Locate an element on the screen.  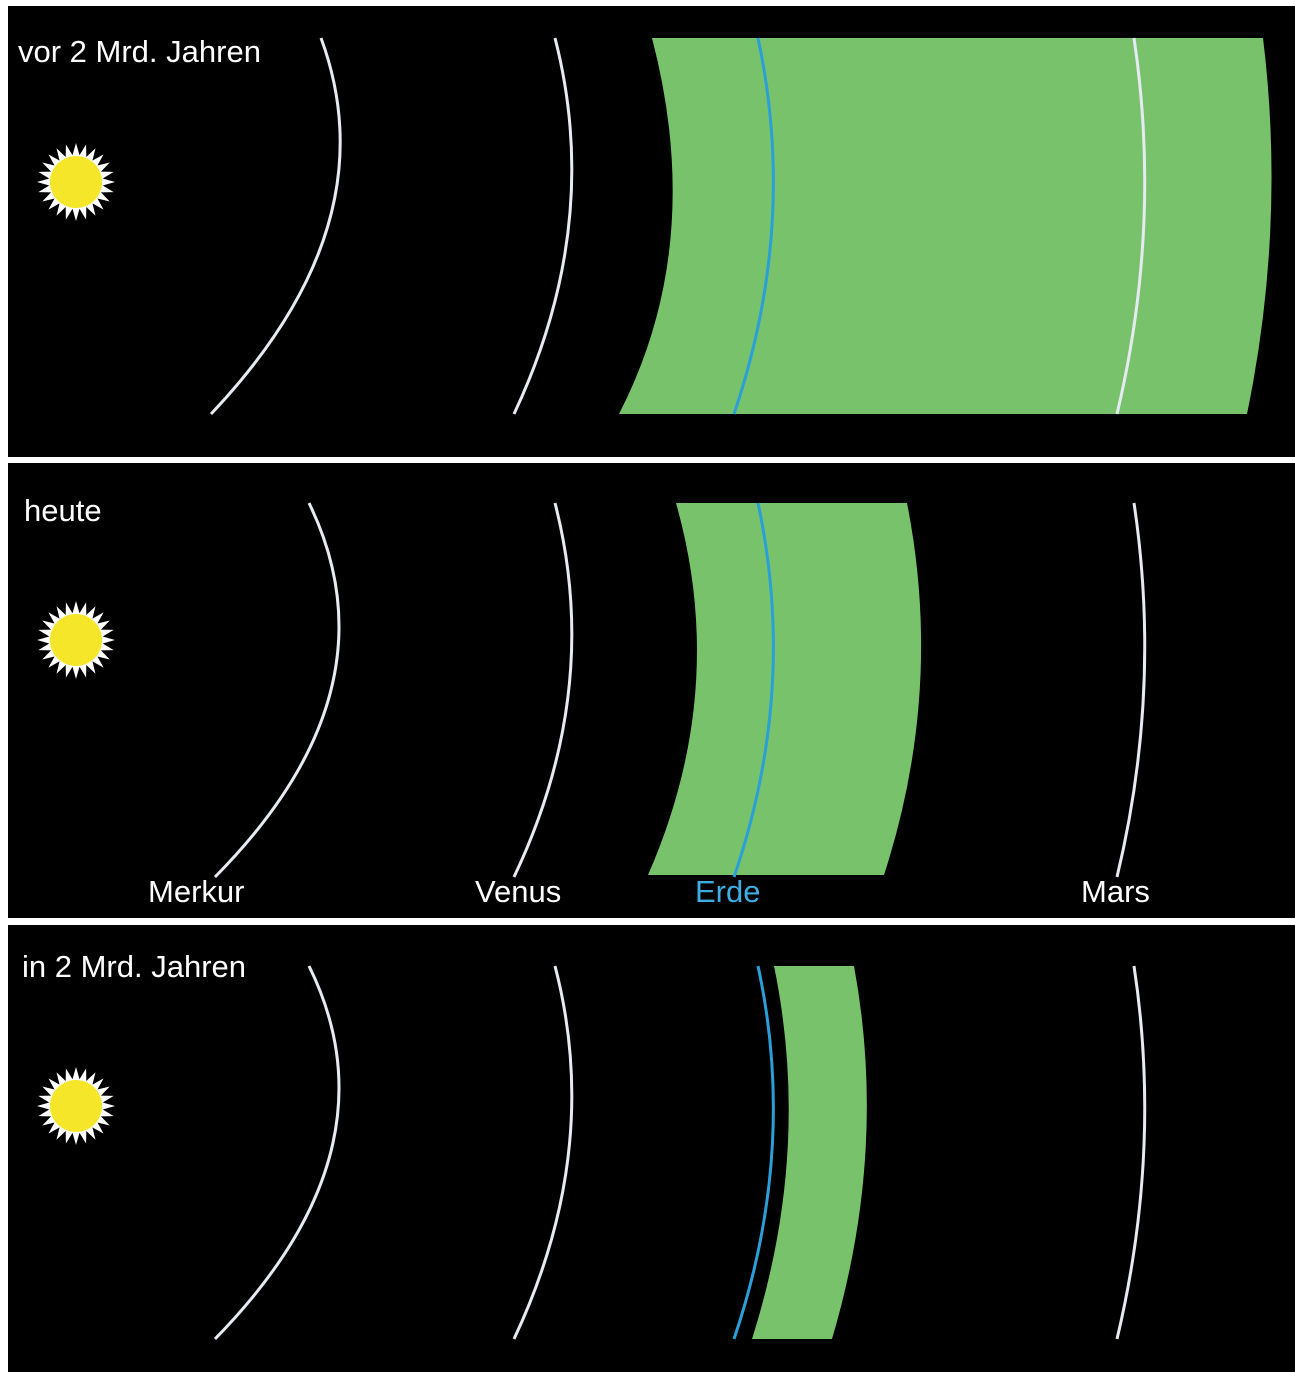
label-mars: Mars is located at coordinates (1115, 891).